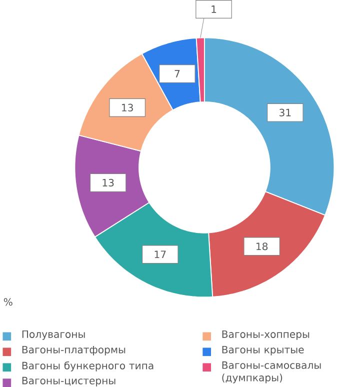  Describe the element at coordinates (69, 381) in the screenshot. I see `legend-label: Вагоны-цистерны` at that location.